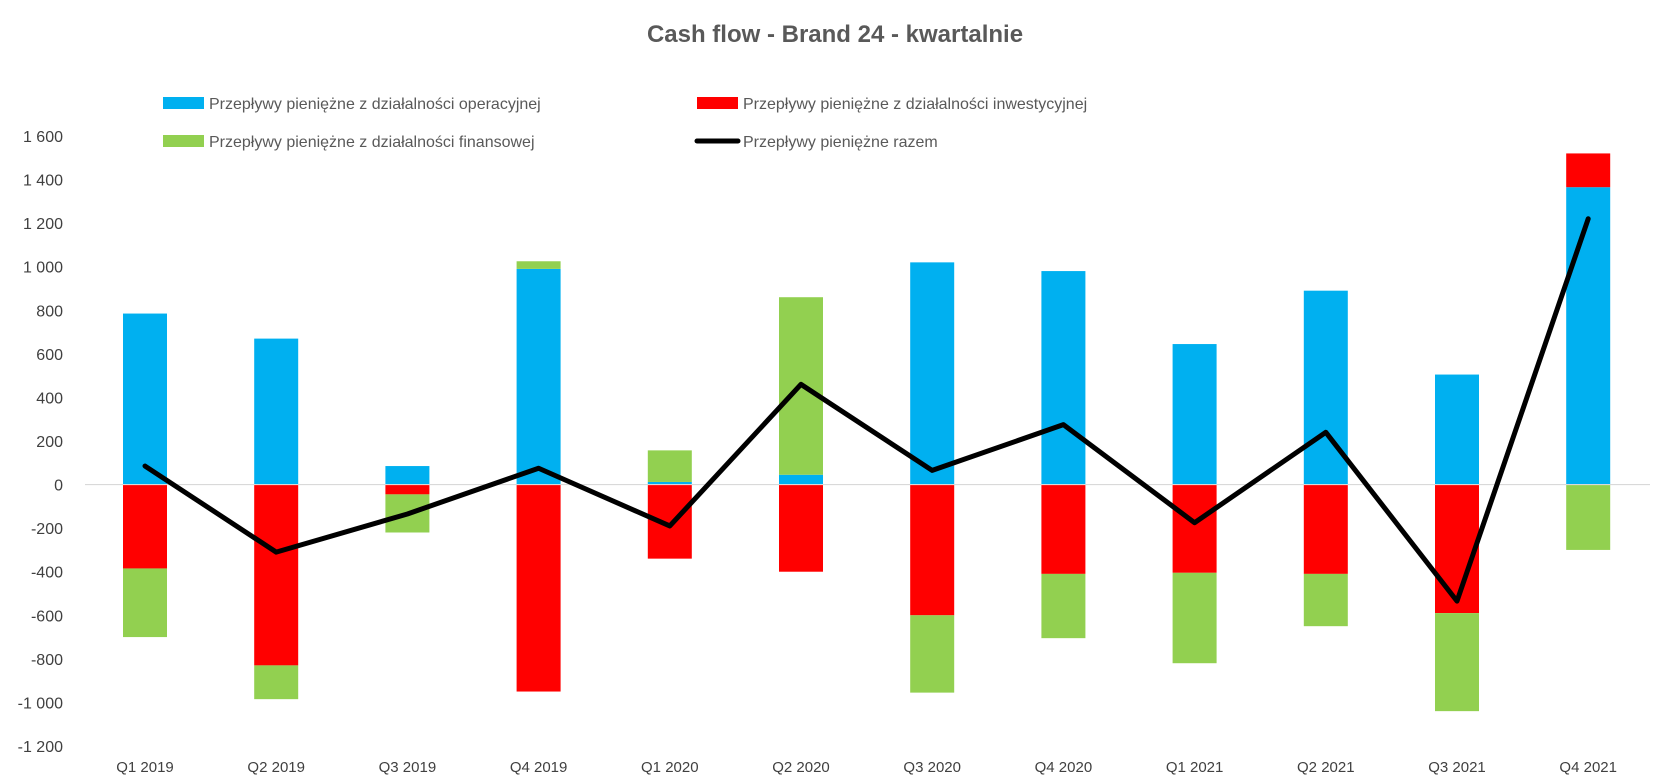 The image size is (1670, 783). Describe the element at coordinates (40, 747) in the screenshot. I see `y-tick-label: -1 200` at that location.